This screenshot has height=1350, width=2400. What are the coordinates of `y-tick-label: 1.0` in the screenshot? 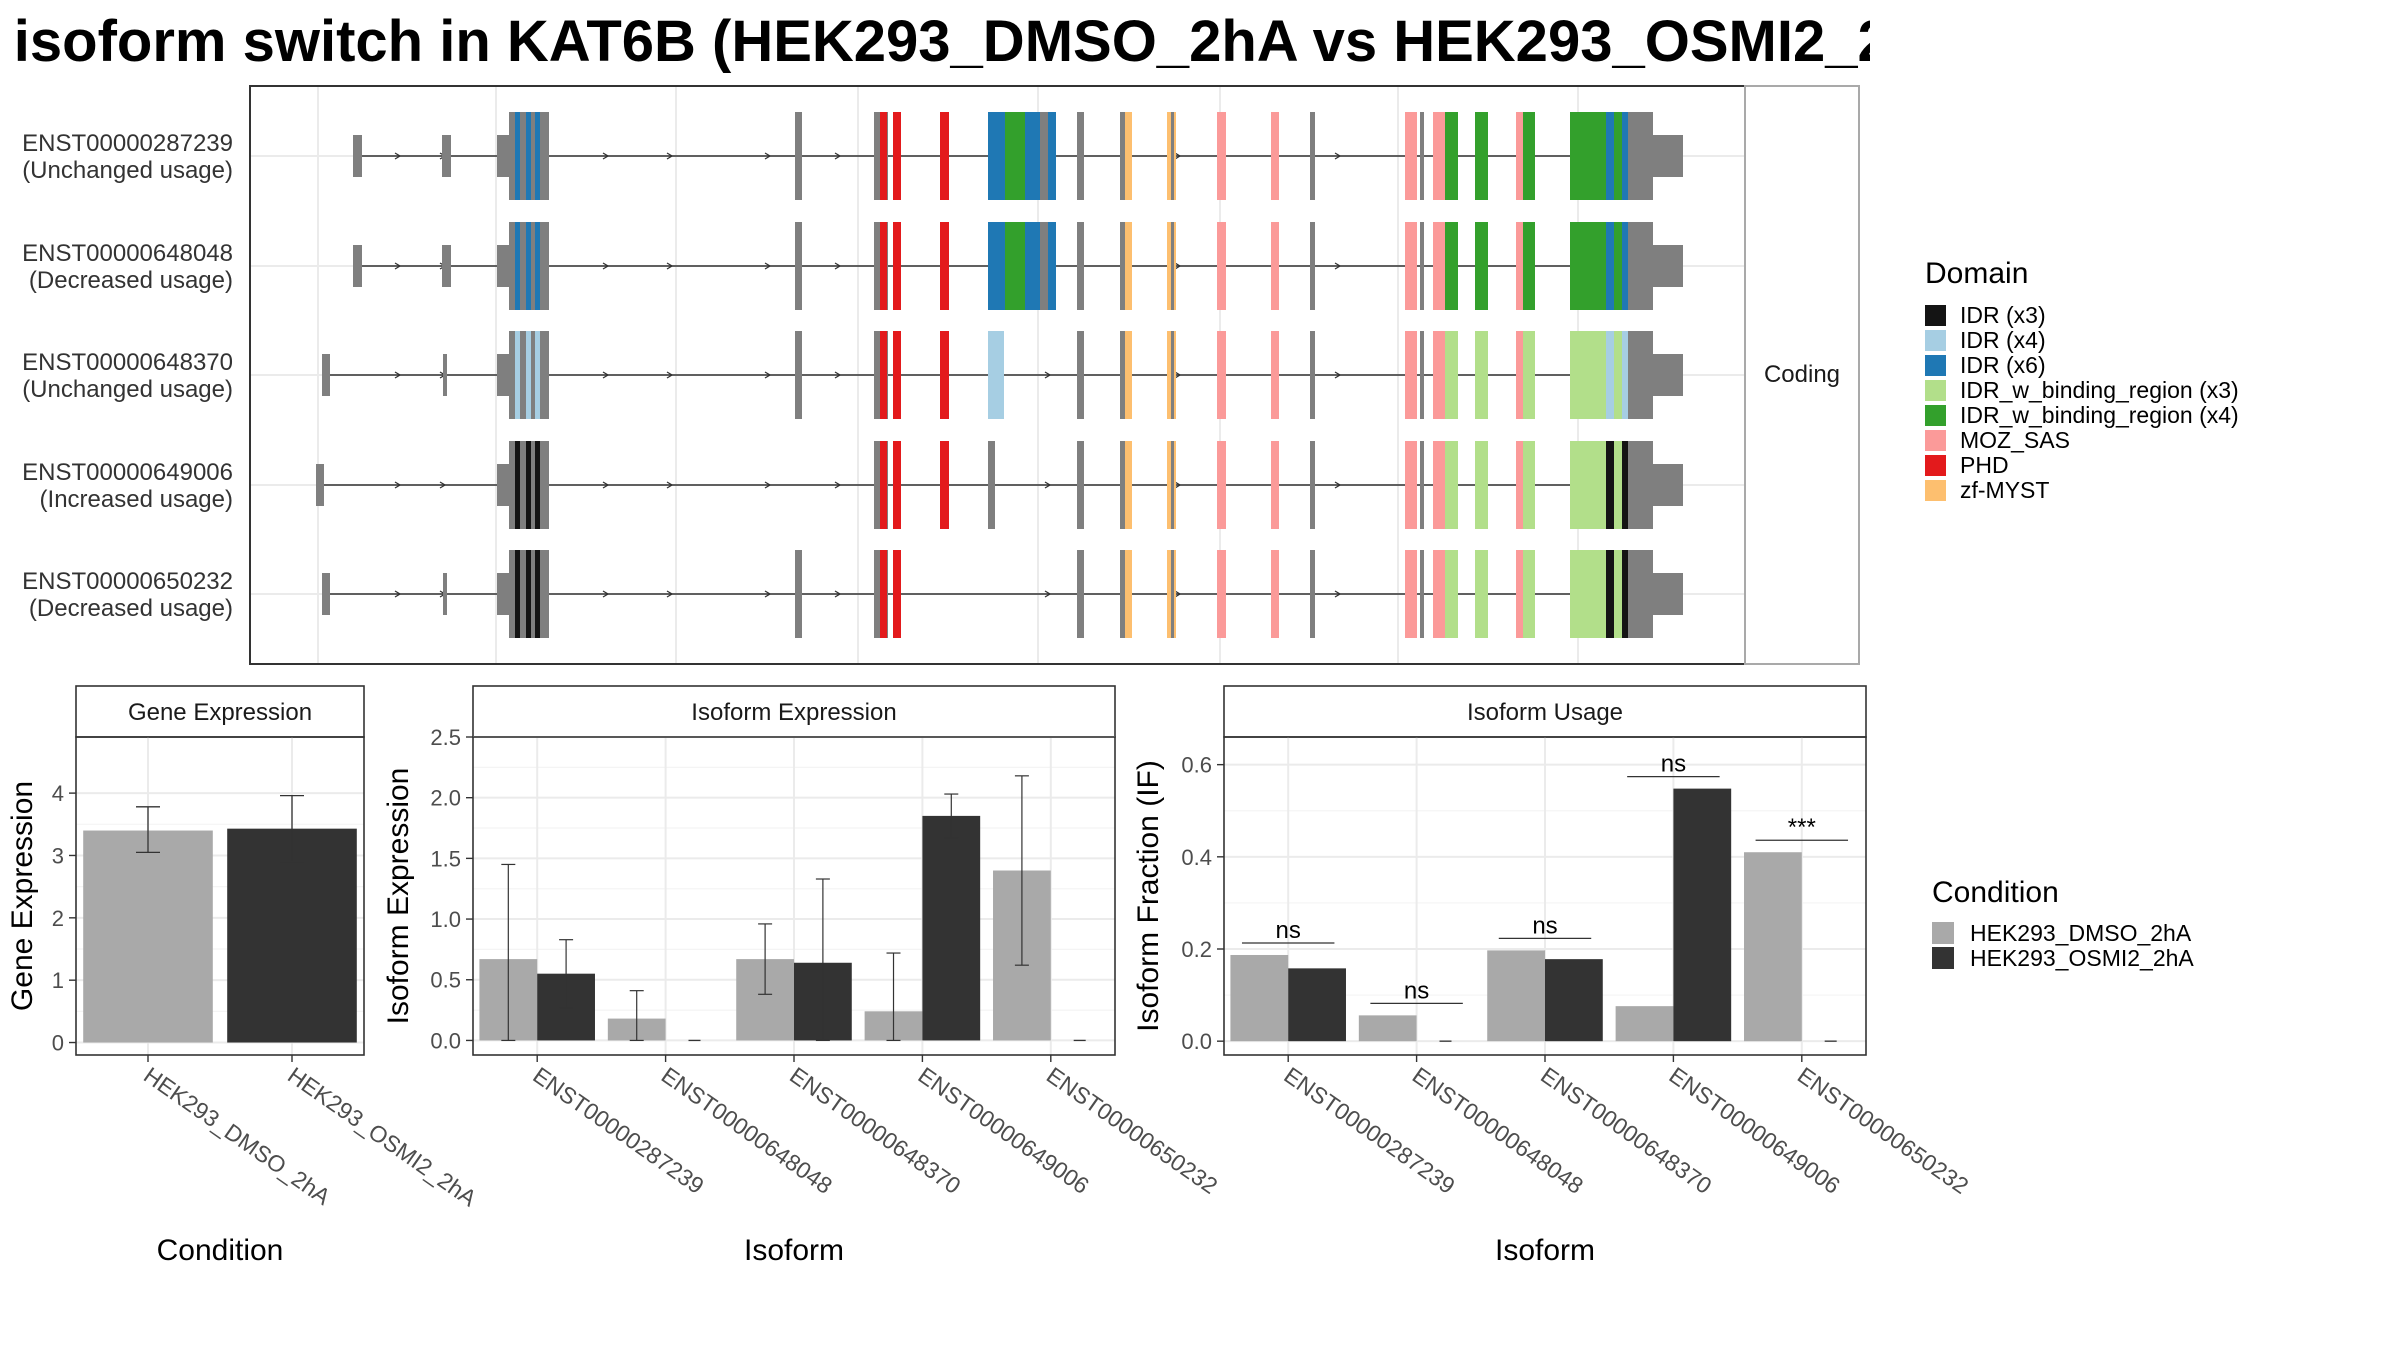 It's located at (445, 919).